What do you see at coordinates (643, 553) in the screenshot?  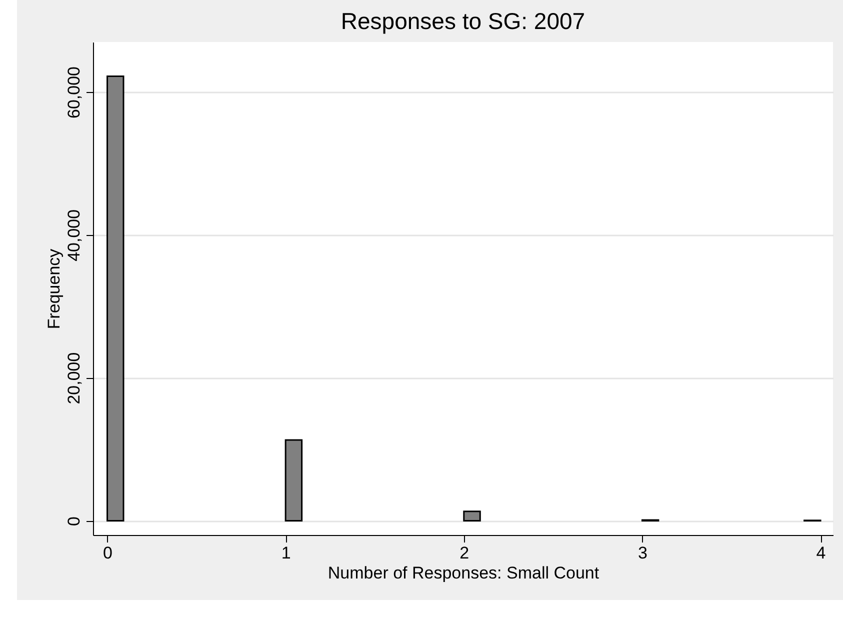 I see `x-tick-label: 3` at bounding box center [643, 553].